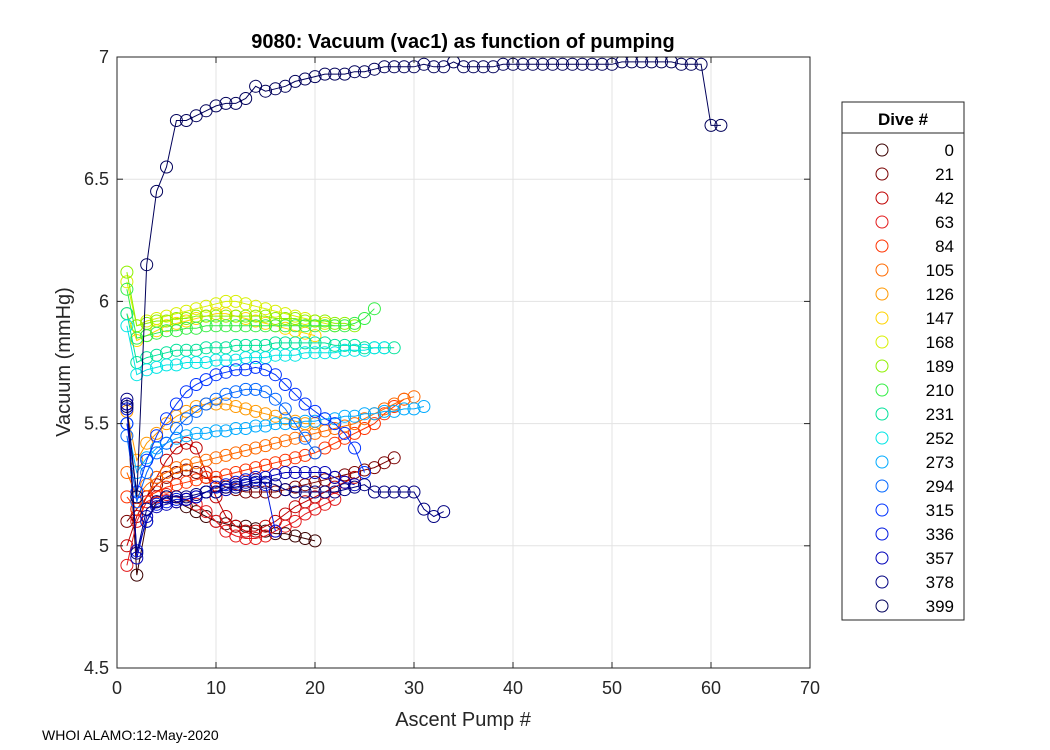 This screenshot has height=750, width=1050. What do you see at coordinates (940, 462) in the screenshot?
I see `legend-label: 273` at bounding box center [940, 462].